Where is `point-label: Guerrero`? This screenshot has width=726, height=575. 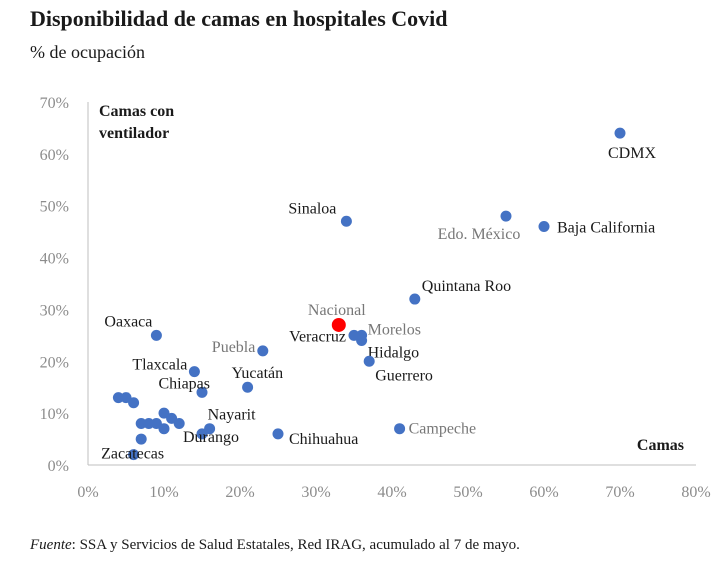 point-label: Guerrero is located at coordinates (404, 375).